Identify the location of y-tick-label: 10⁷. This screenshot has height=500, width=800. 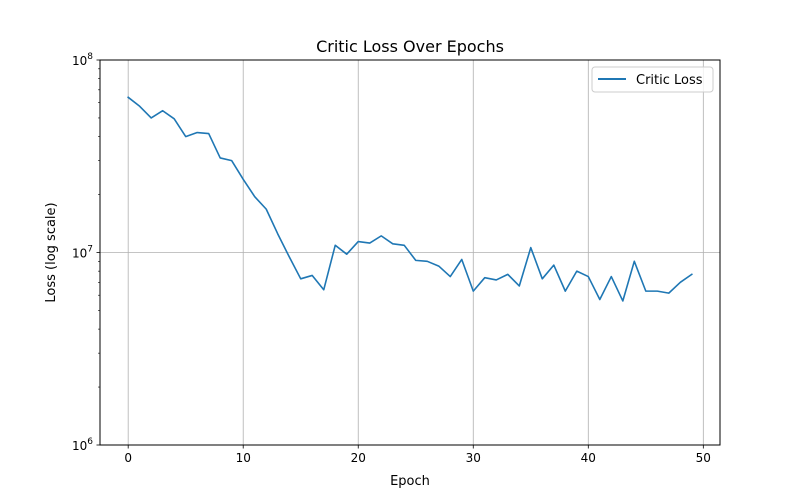
(82, 253).